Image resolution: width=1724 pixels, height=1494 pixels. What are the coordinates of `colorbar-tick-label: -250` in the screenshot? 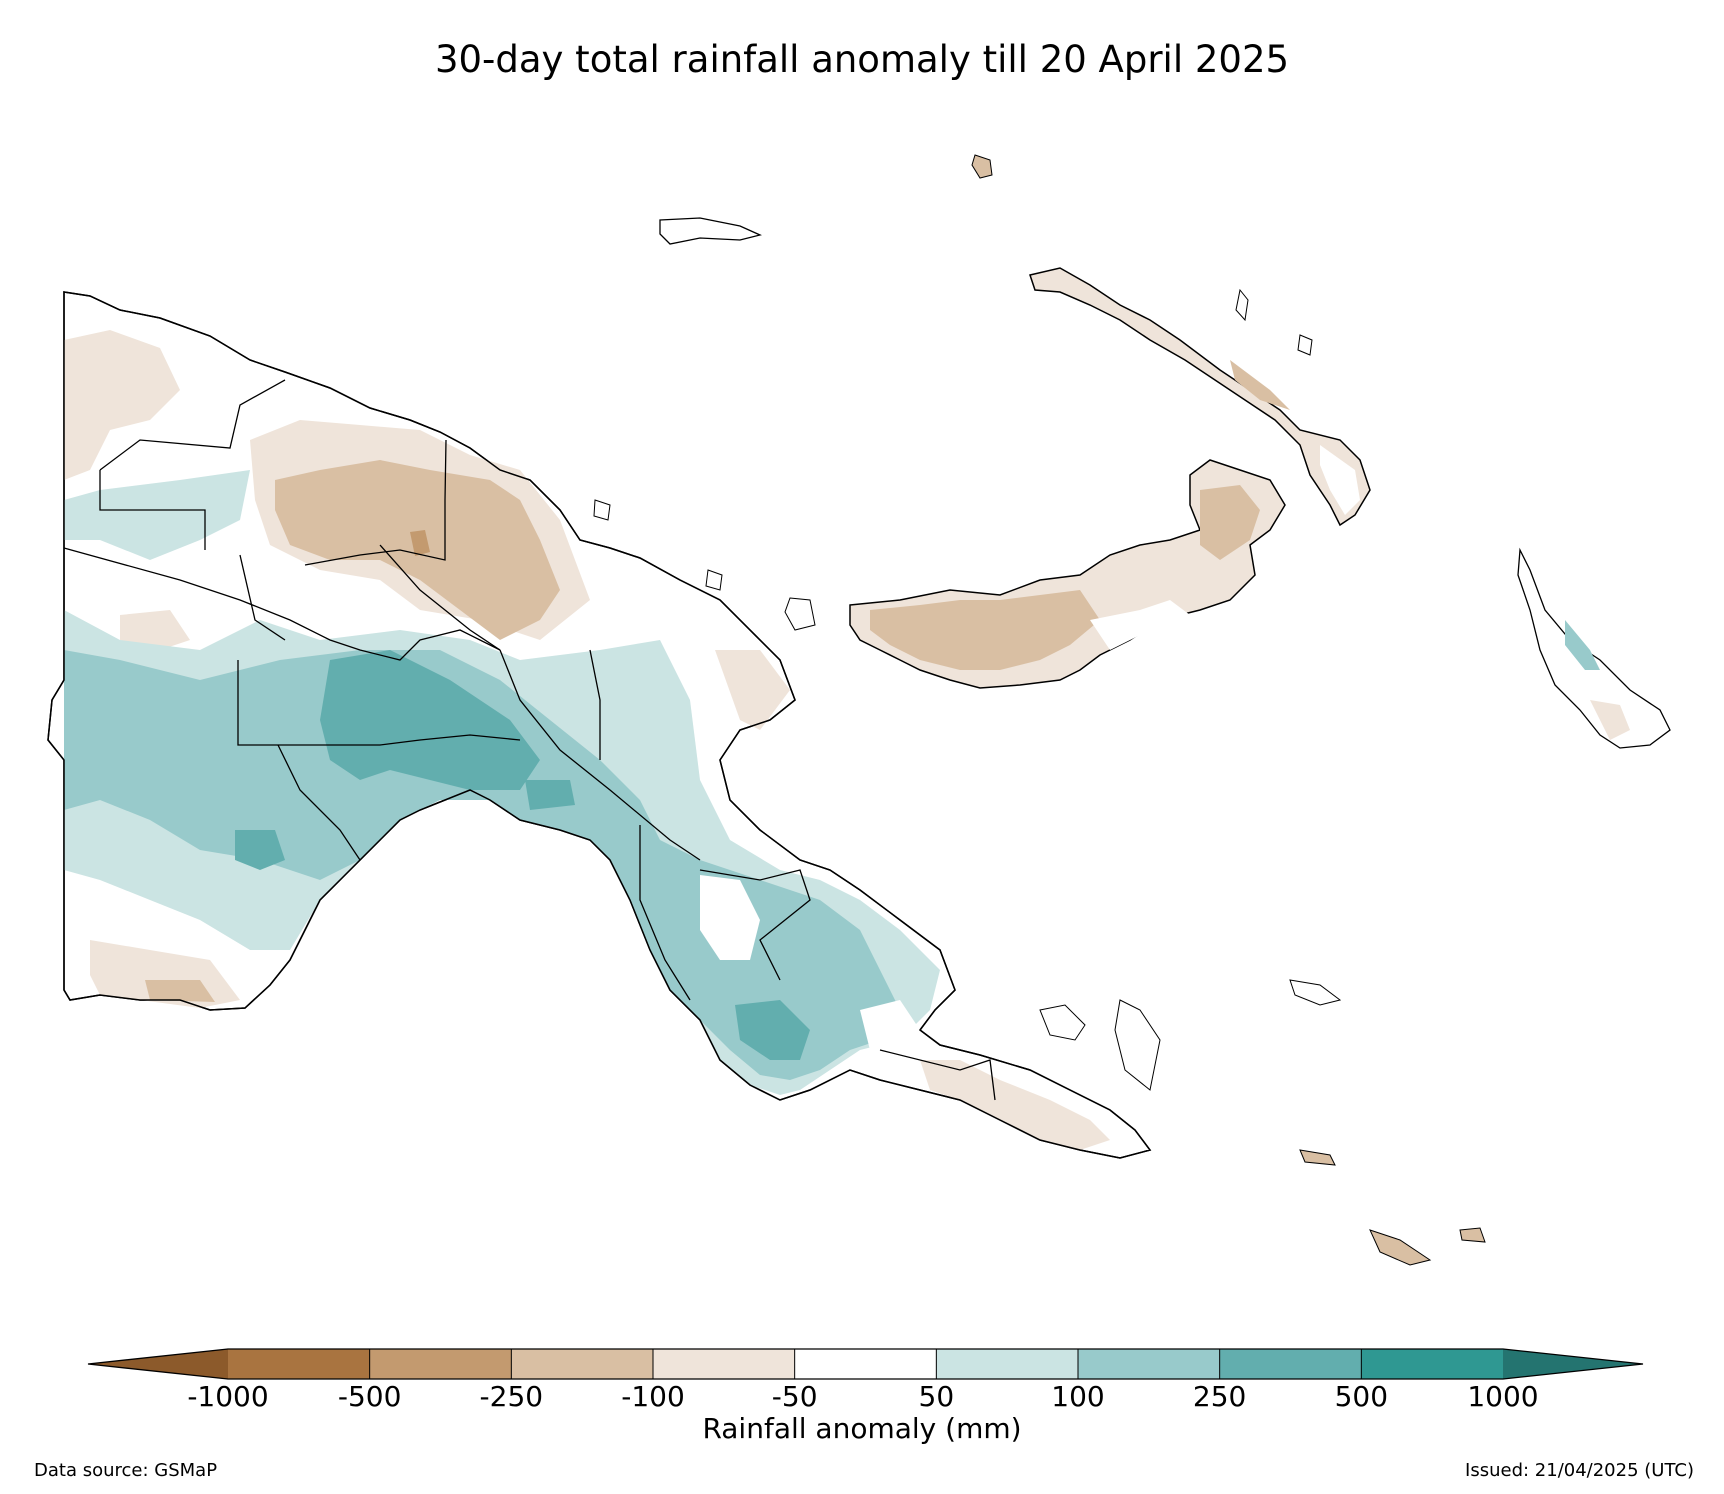 It's located at (511, 1396).